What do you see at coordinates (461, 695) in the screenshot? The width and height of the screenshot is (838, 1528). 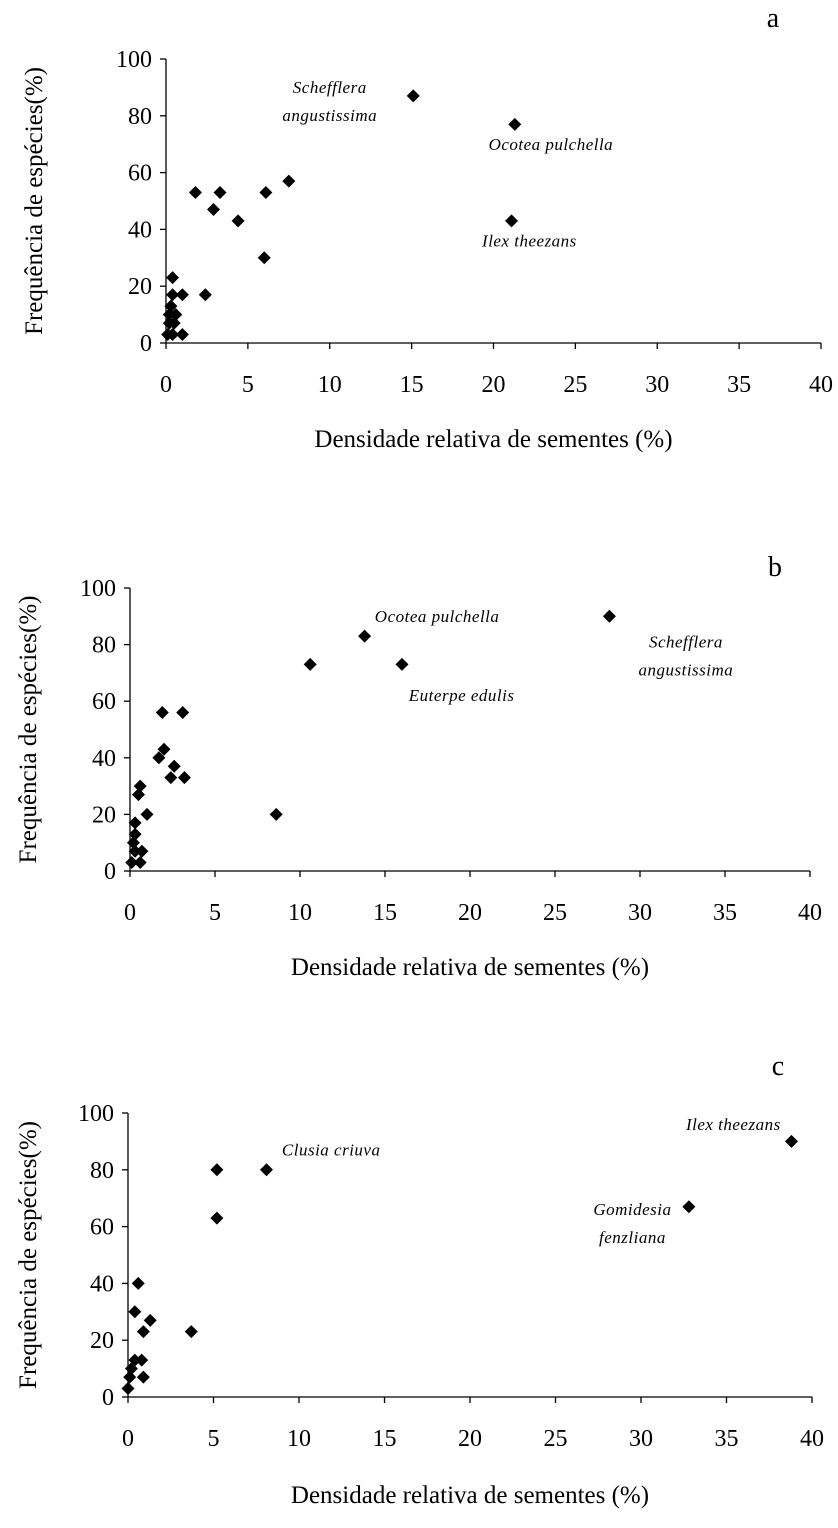 I see `species-annotation: Euterpe edulis` at bounding box center [461, 695].